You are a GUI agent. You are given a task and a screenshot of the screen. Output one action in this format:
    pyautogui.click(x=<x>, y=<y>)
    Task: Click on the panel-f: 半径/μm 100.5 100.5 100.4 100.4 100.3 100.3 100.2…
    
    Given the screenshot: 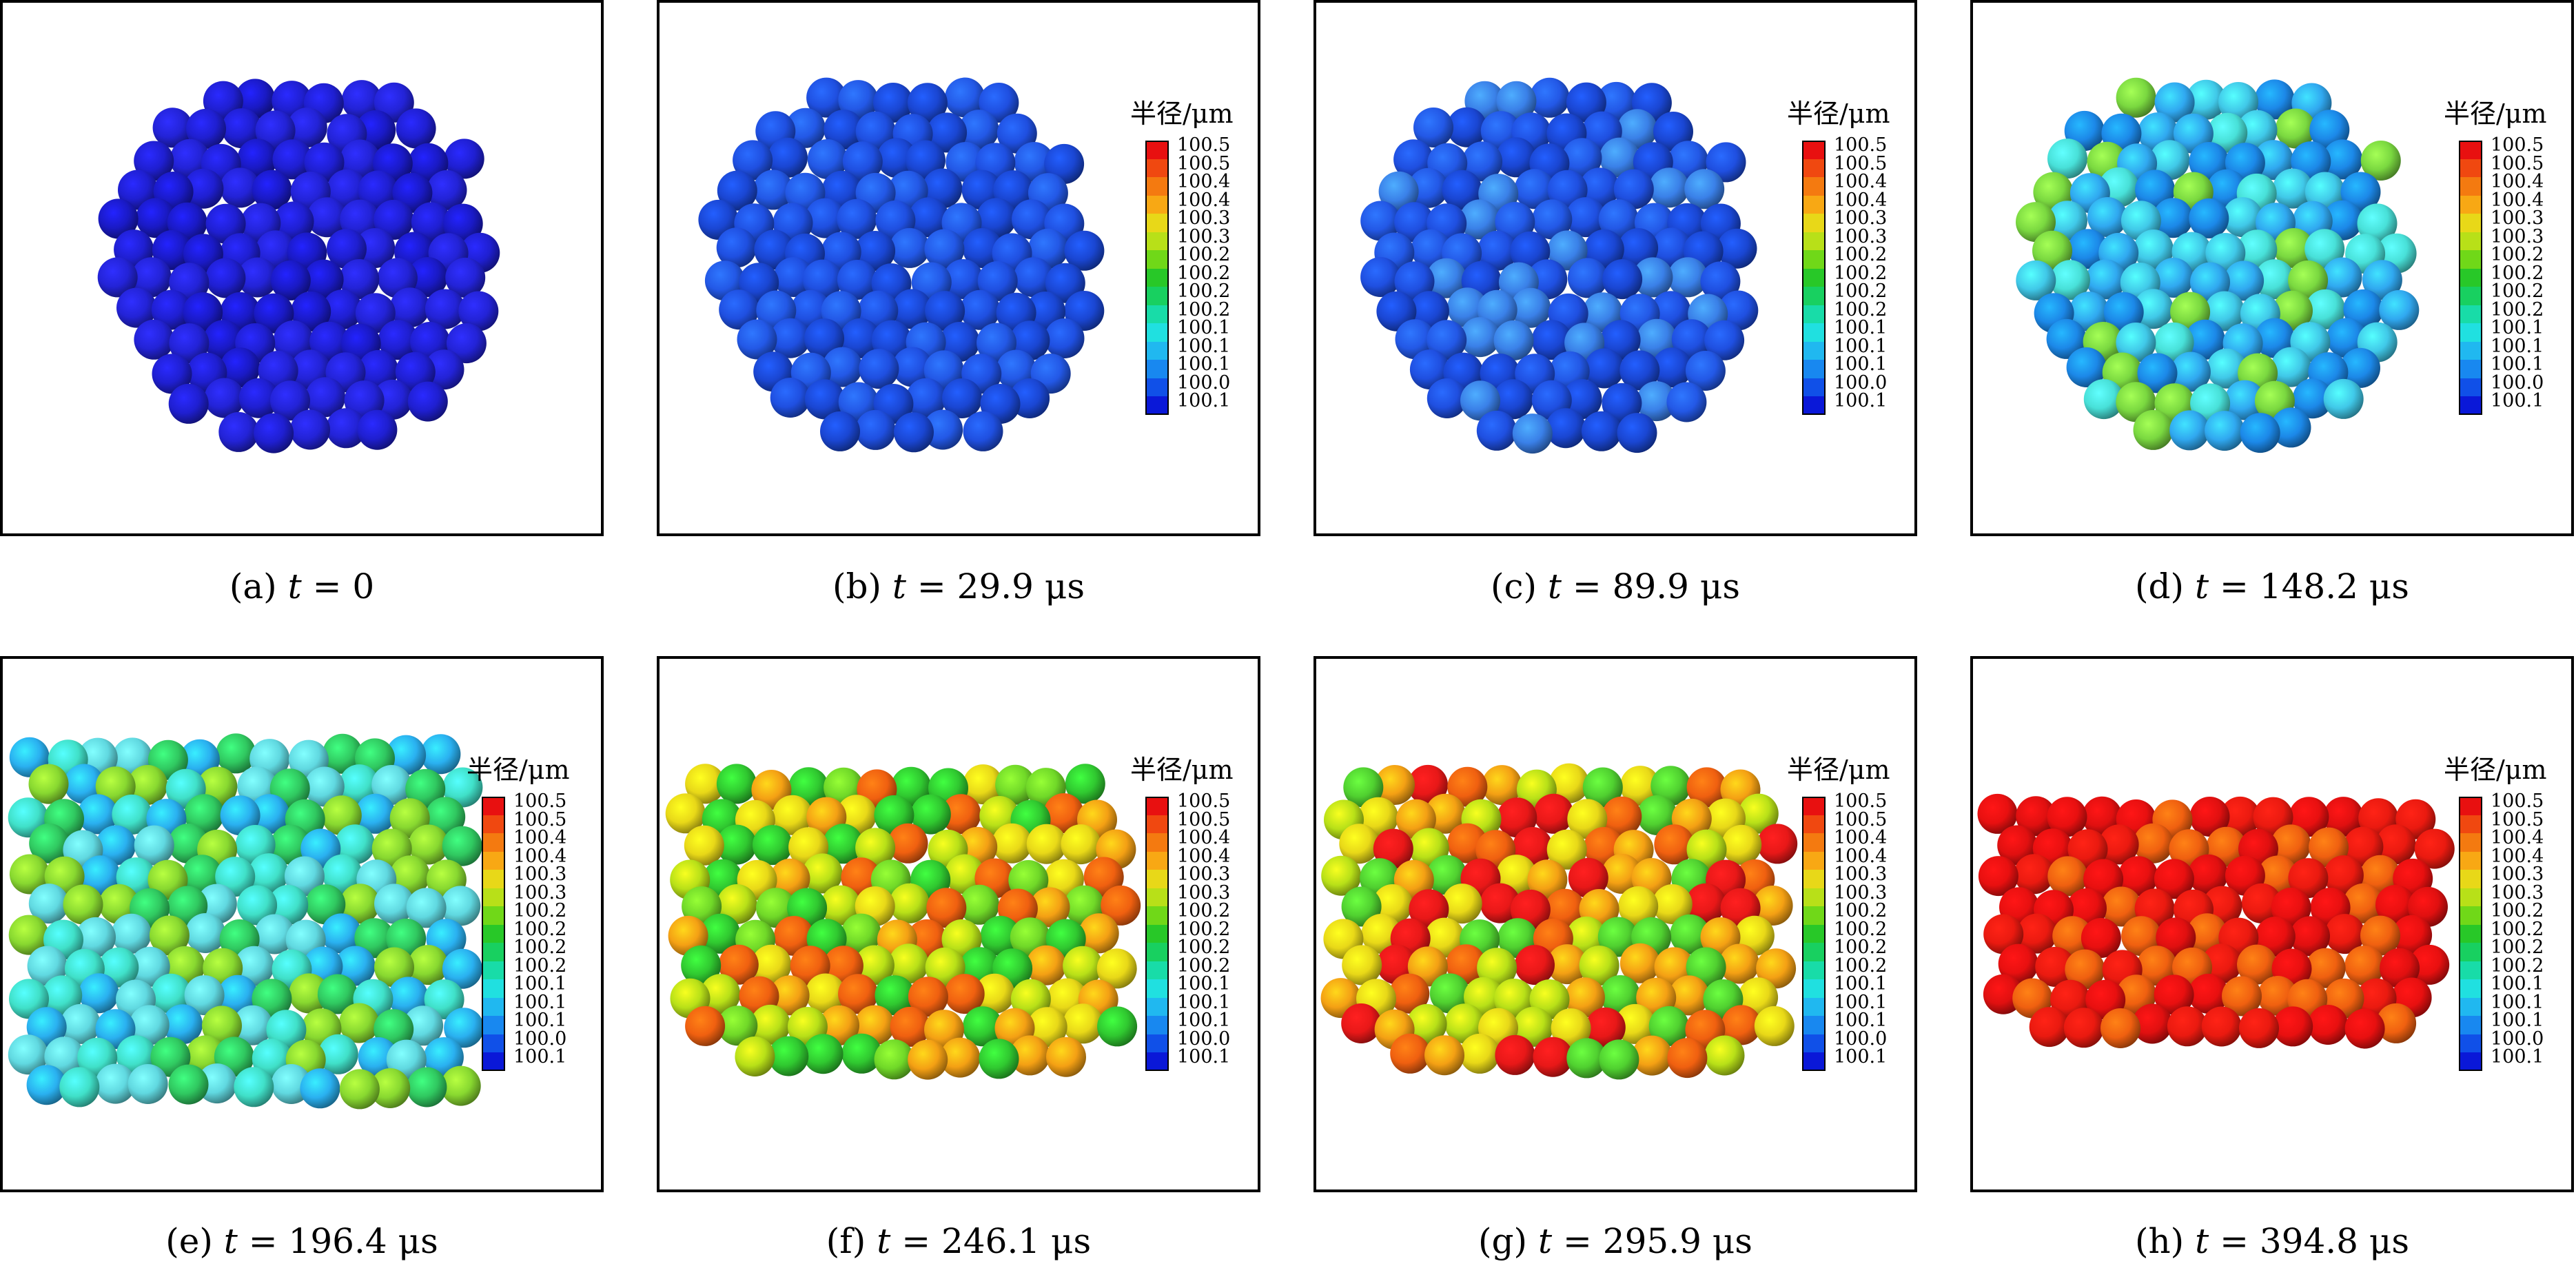 What is the action you would take?
    pyautogui.click(x=958, y=924)
    